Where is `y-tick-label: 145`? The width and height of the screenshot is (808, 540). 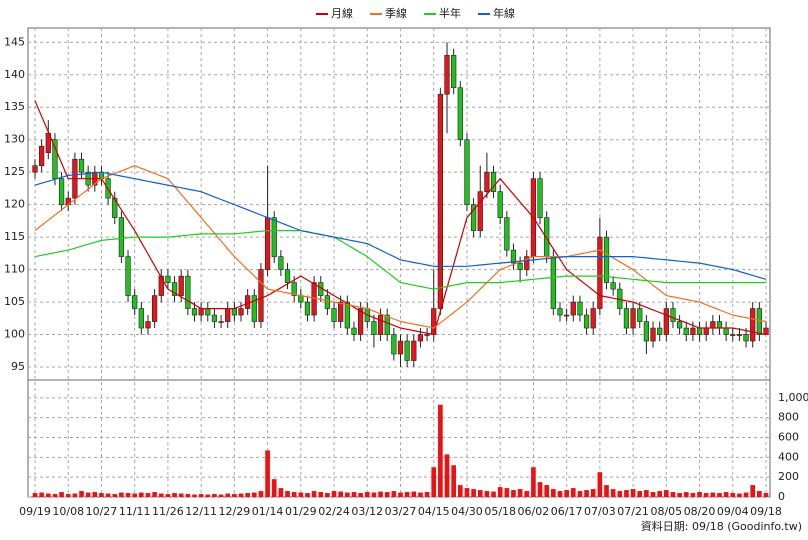
y-tick-label: 145 is located at coordinates (14, 41).